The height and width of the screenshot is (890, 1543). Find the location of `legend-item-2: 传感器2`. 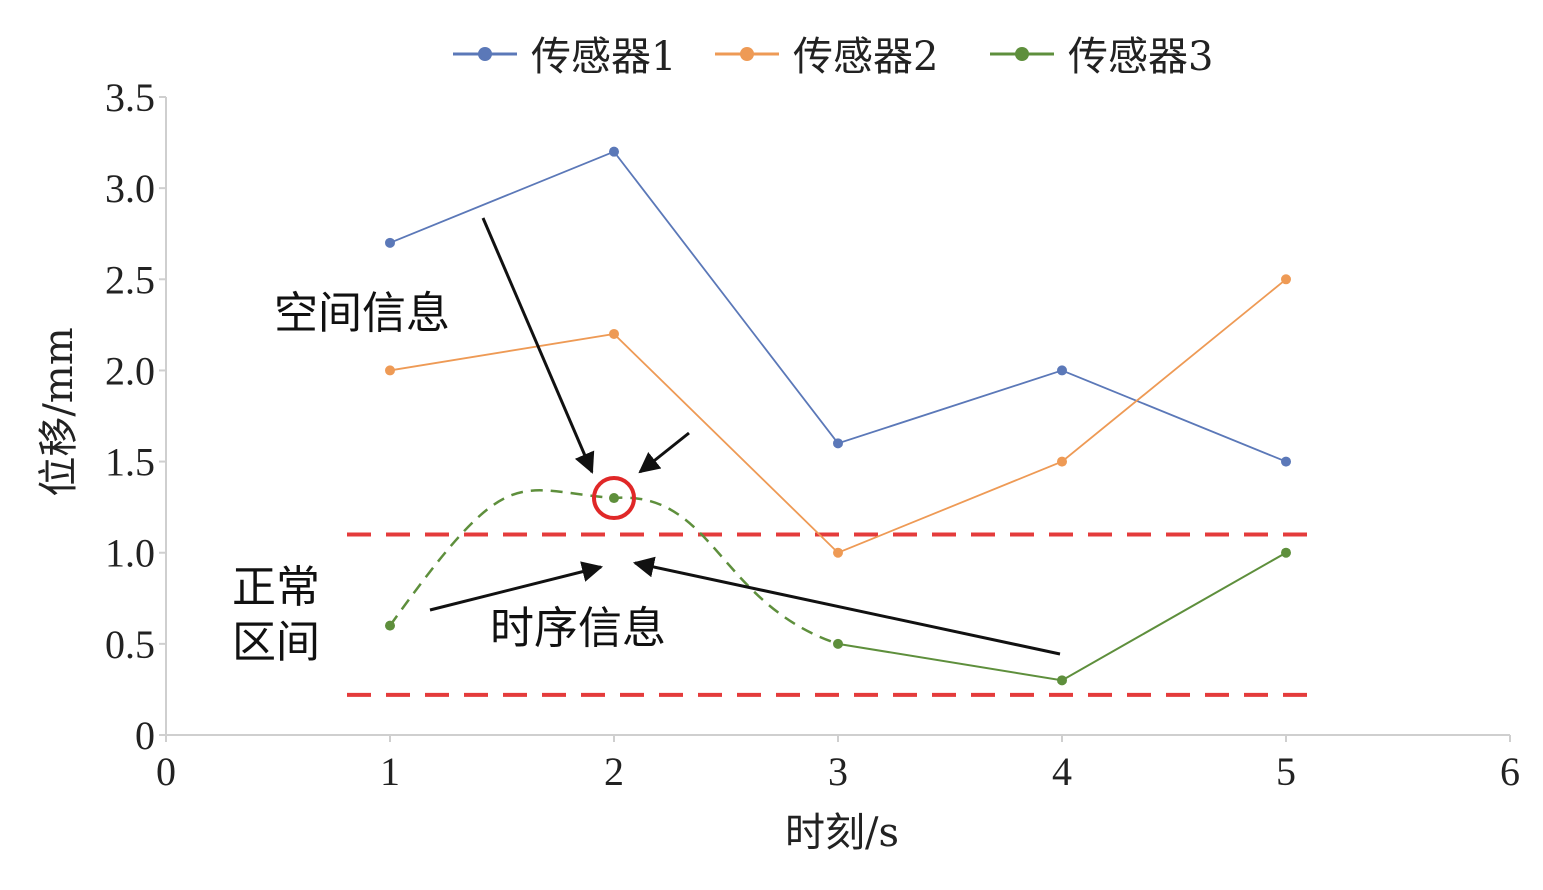

legend-item-2: 传感器2 is located at coordinates (826, 57).